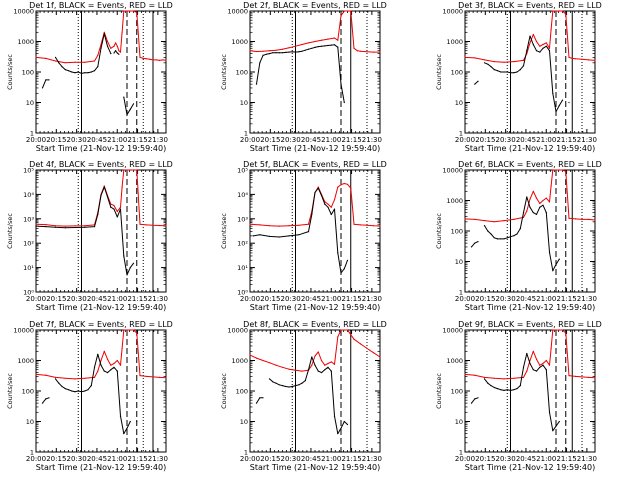 The height and width of the screenshot is (480, 640). What do you see at coordinates (315, 148) in the screenshot?
I see `x-axis-label: Start Time (21-Nov-12 19:59:40)` at bounding box center [315, 148].